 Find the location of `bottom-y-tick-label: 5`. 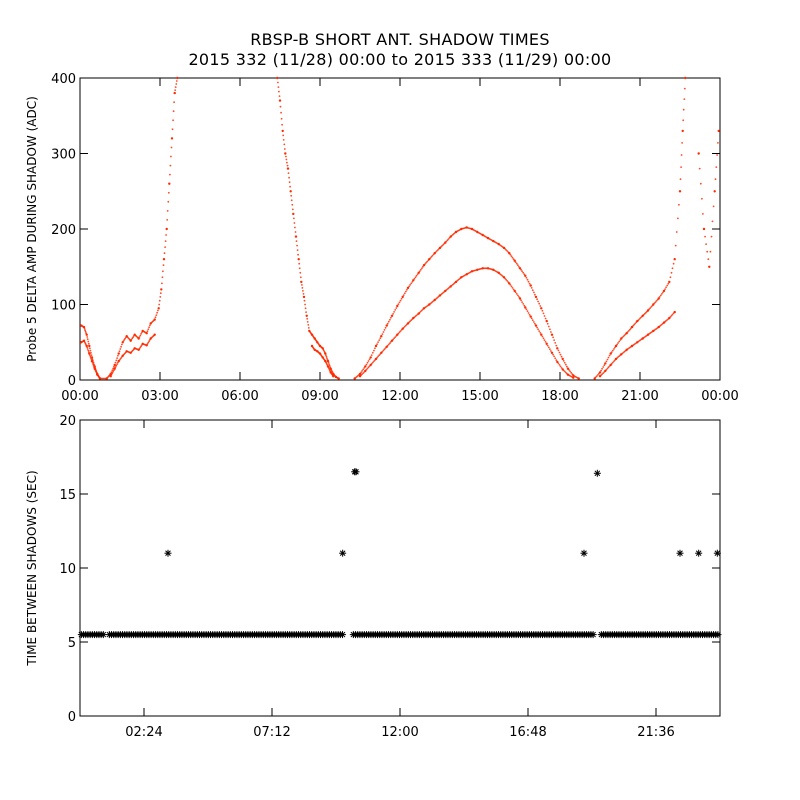

bottom-y-tick-label: 5 is located at coordinates (72, 643).